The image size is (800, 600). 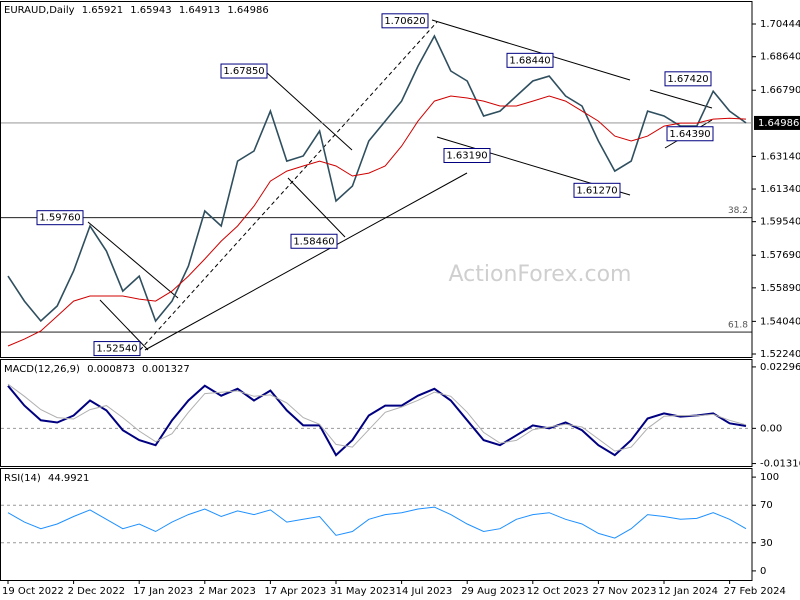 I want to click on y-tick-label: 1.52240, so click(x=780, y=354).